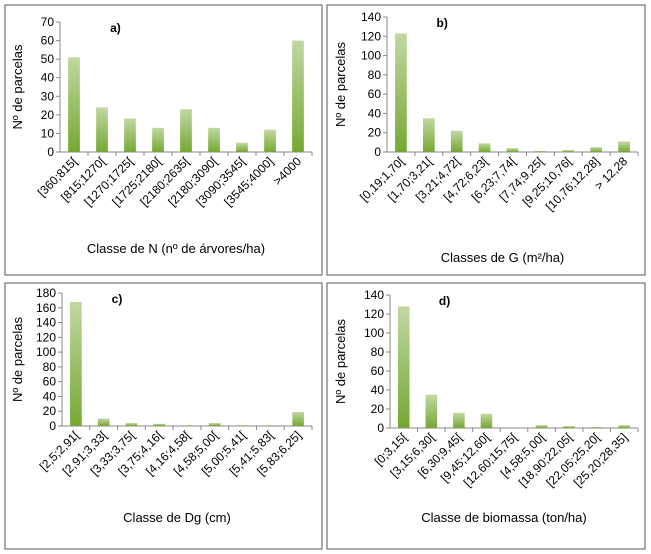 This screenshot has height=554, width=651. Describe the element at coordinates (503, 257) in the screenshot. I see `x-axis-label: Classes de G (m²/ha)` at that location.